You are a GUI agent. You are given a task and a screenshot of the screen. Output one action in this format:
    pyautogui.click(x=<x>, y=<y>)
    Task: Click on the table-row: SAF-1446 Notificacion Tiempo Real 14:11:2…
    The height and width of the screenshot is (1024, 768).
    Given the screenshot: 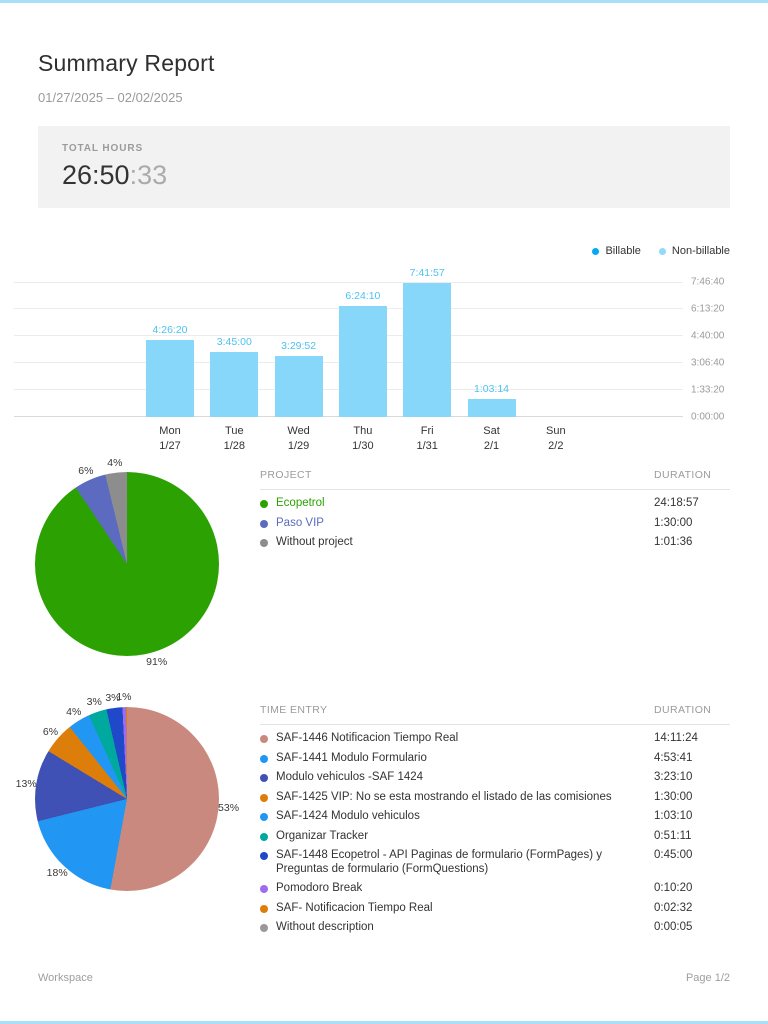 What is the action you would take?
    pyautogui.click(x=495, y=739)
    